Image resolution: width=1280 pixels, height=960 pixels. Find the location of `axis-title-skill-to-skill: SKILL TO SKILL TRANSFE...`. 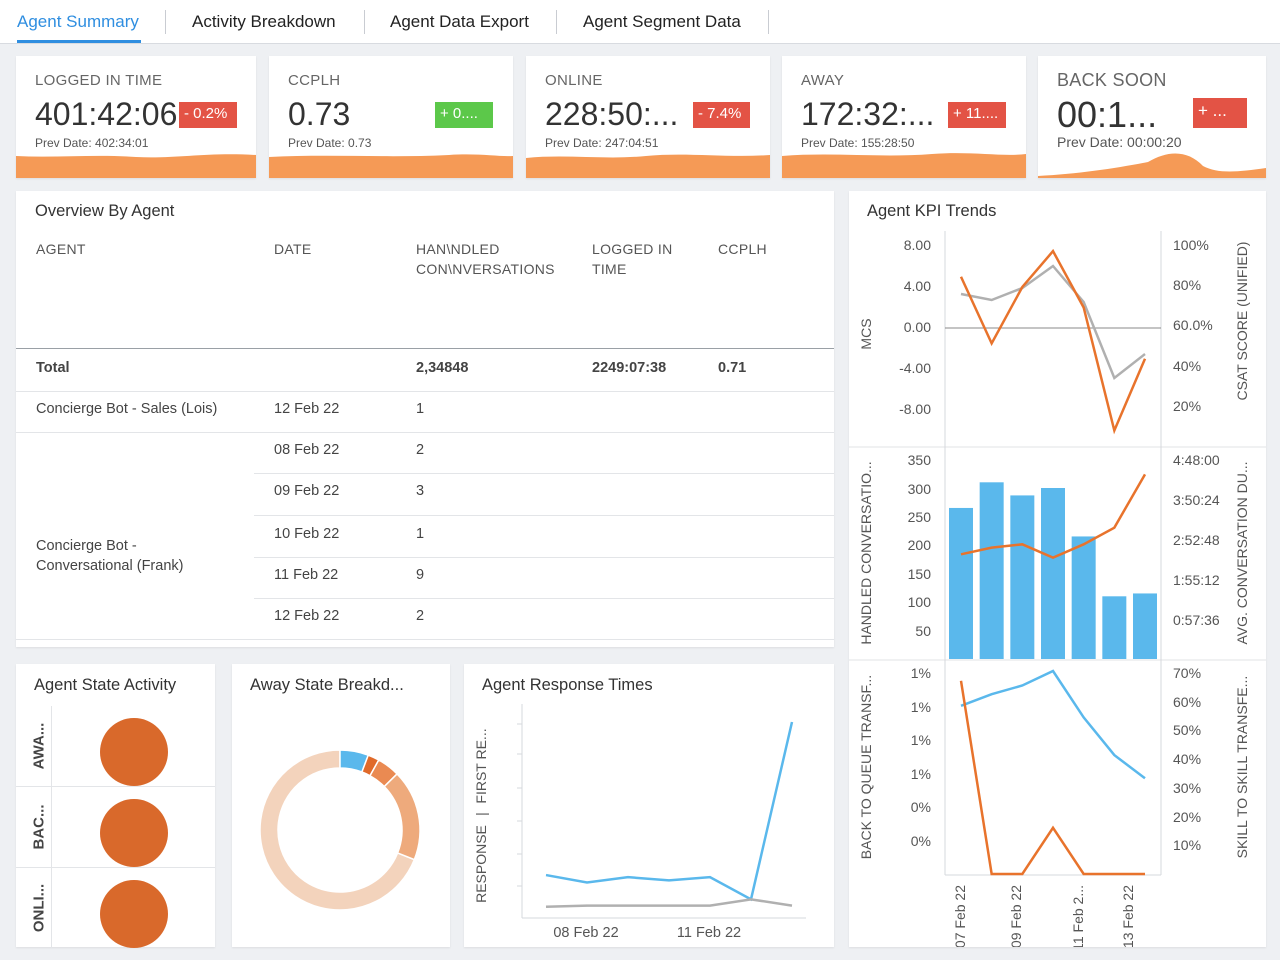

axis-title-skill-to-skill: SKILL TO SKILL TRANSFE... is located at coordinates (1242, 767).